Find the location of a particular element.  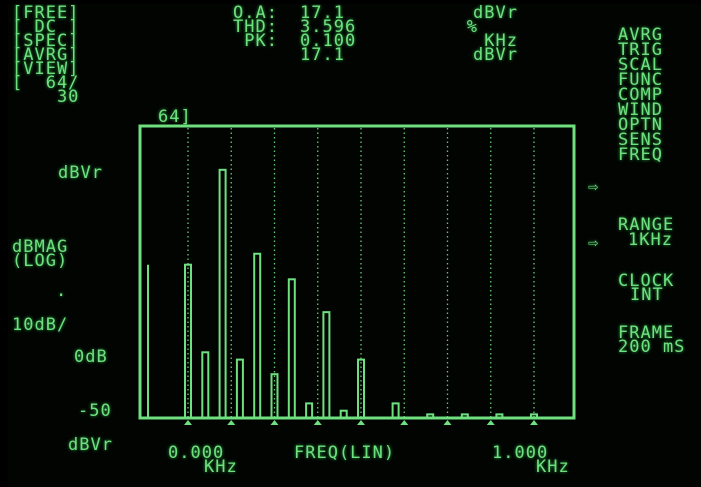

menu-item-optn: OPTN is located at coordinates (640, 125).